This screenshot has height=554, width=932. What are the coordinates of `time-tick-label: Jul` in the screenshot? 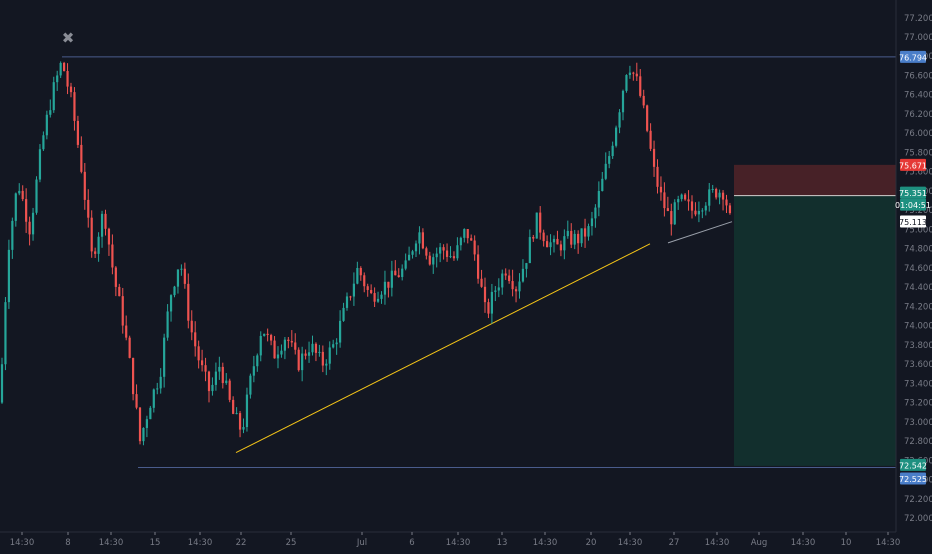 It's located at (361, 543).